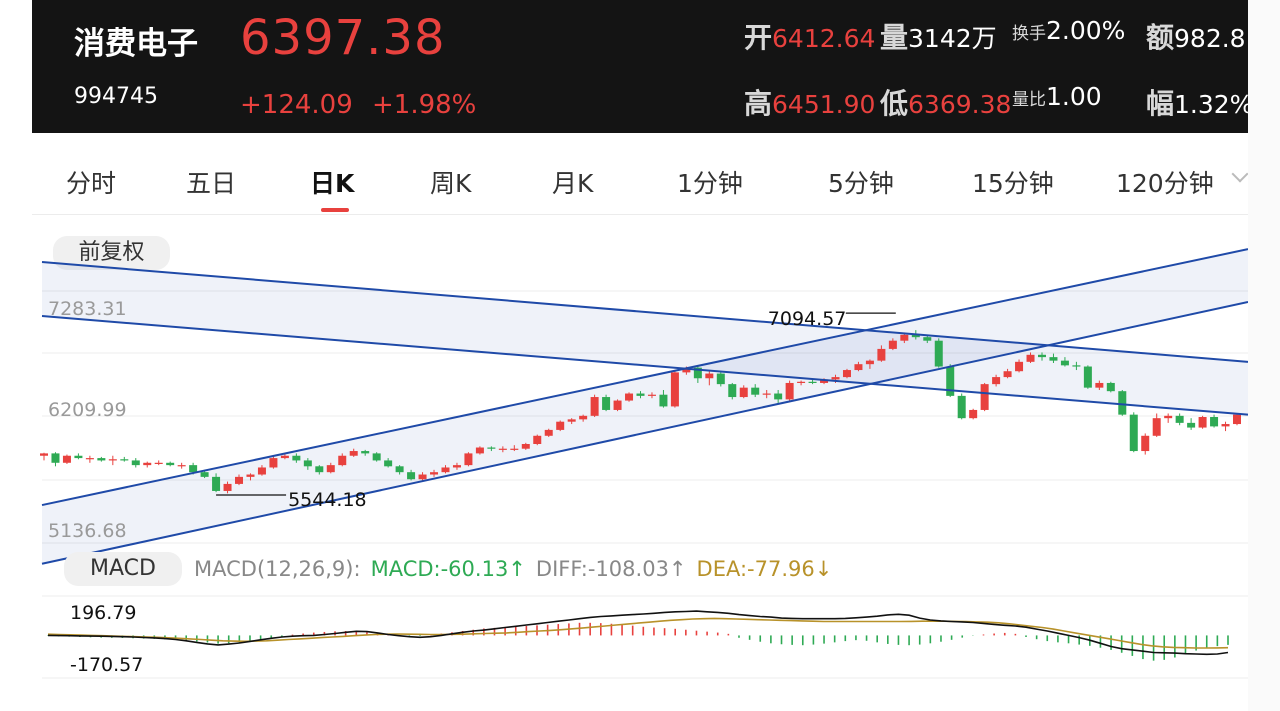 This screenshot has width=1280, height=711. What do you see at coordinates (640, 181) in the screenshot?
I see `period-tabs: 分时 五日 日K 周K 月K 1分钟 5分钟 15分钟 120分钟` at bounding box center [640, 181].